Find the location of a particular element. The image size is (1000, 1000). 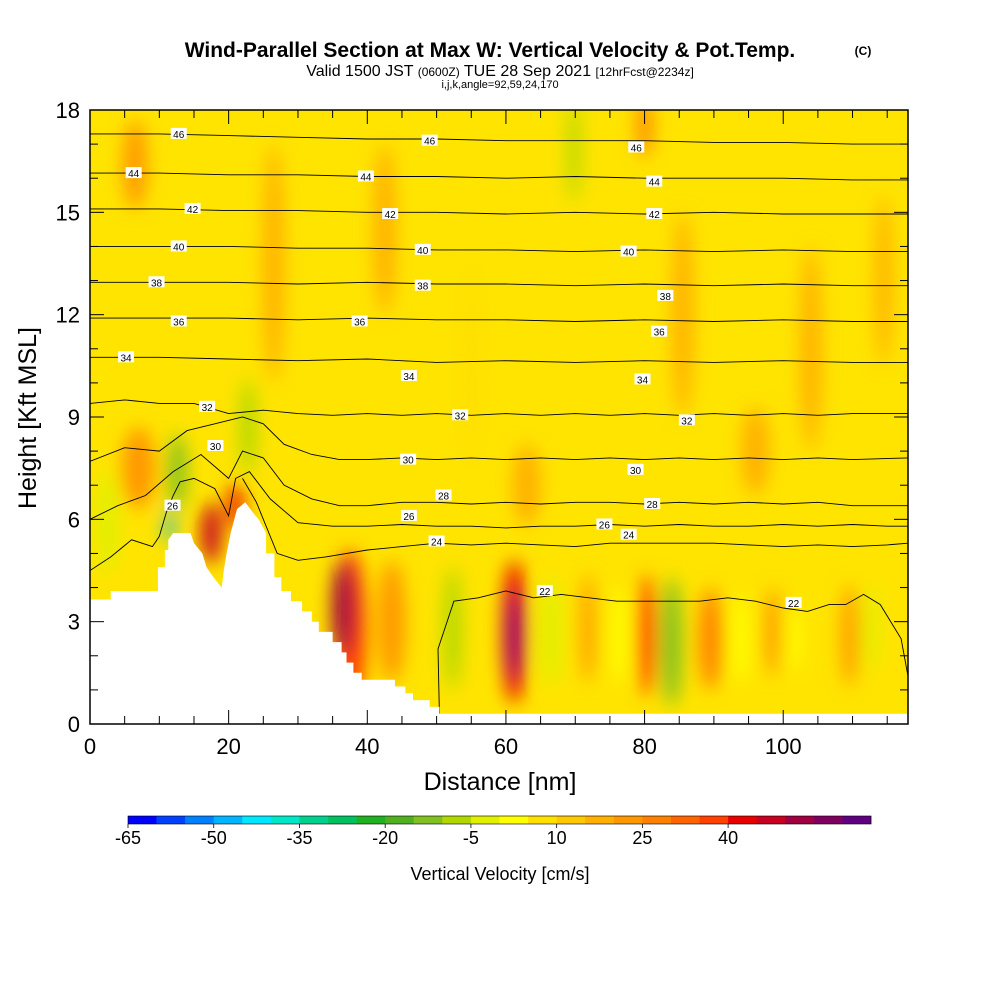

contour-label-32: 24 is located at coordinates (436, 542).